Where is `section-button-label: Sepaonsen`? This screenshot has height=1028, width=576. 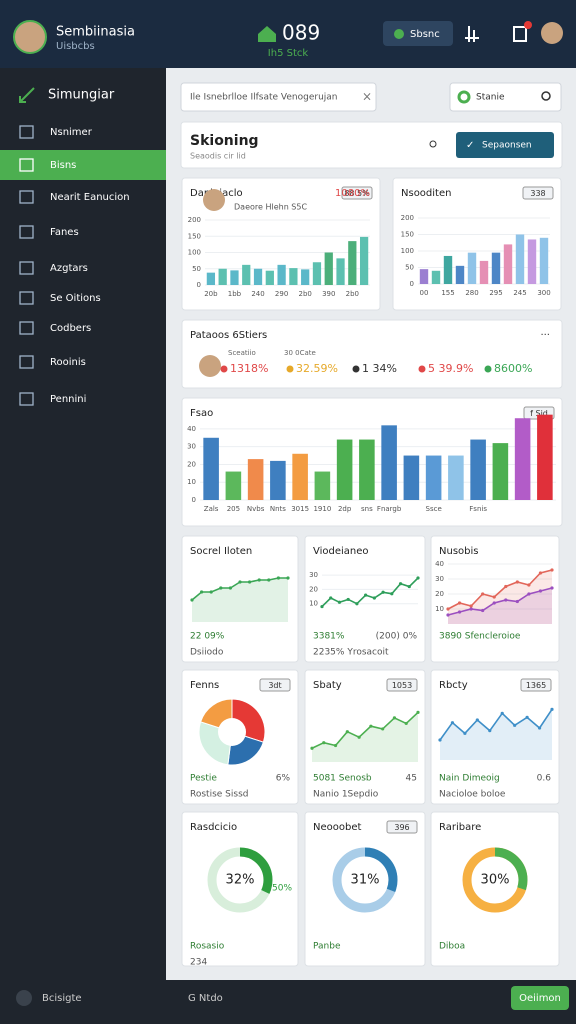 section-button-label: Sepaonsen is located at coordinates (507, 146).